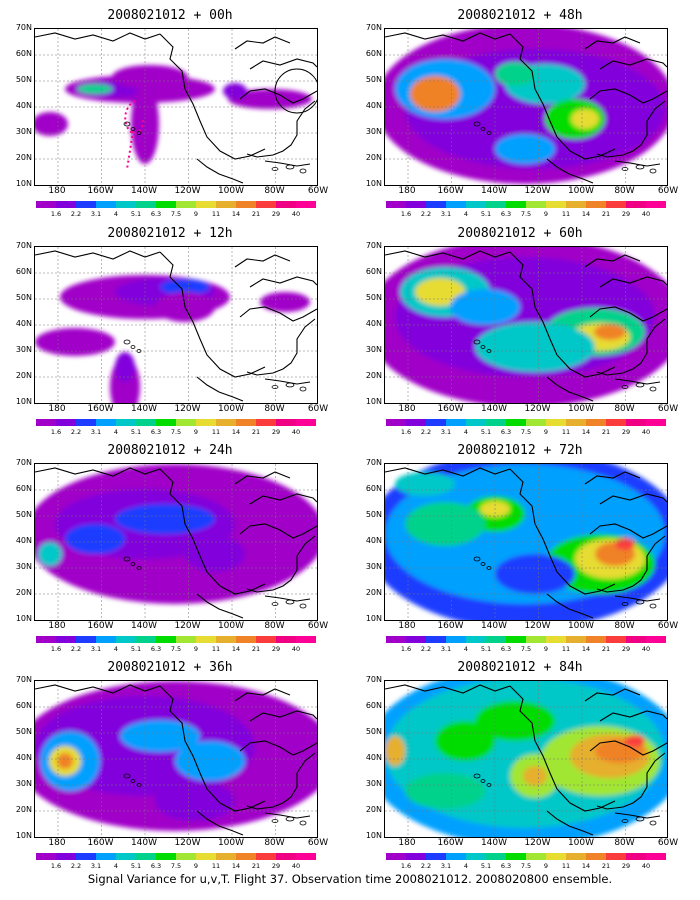 This screenshot has height=900, width=700. I want to click on colorbar-label: 11, so click(566, 649).